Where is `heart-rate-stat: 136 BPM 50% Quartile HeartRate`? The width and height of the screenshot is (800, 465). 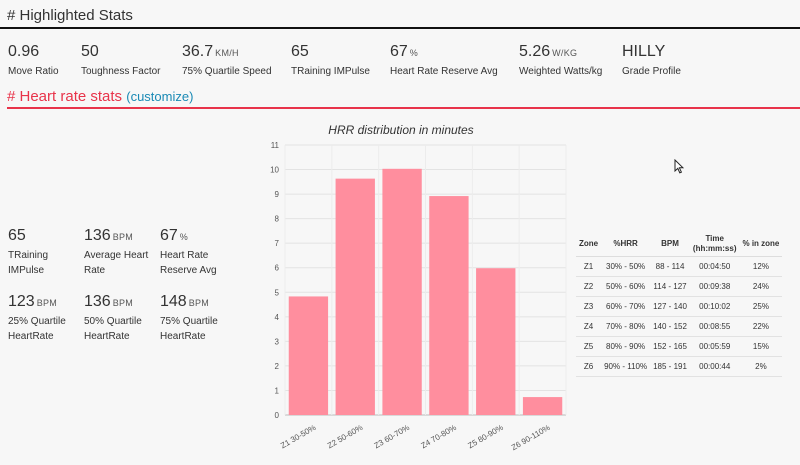
heart-rate-stat: 136 BPM 50% Quartile HeartRate is located at coordinates (113, 318).